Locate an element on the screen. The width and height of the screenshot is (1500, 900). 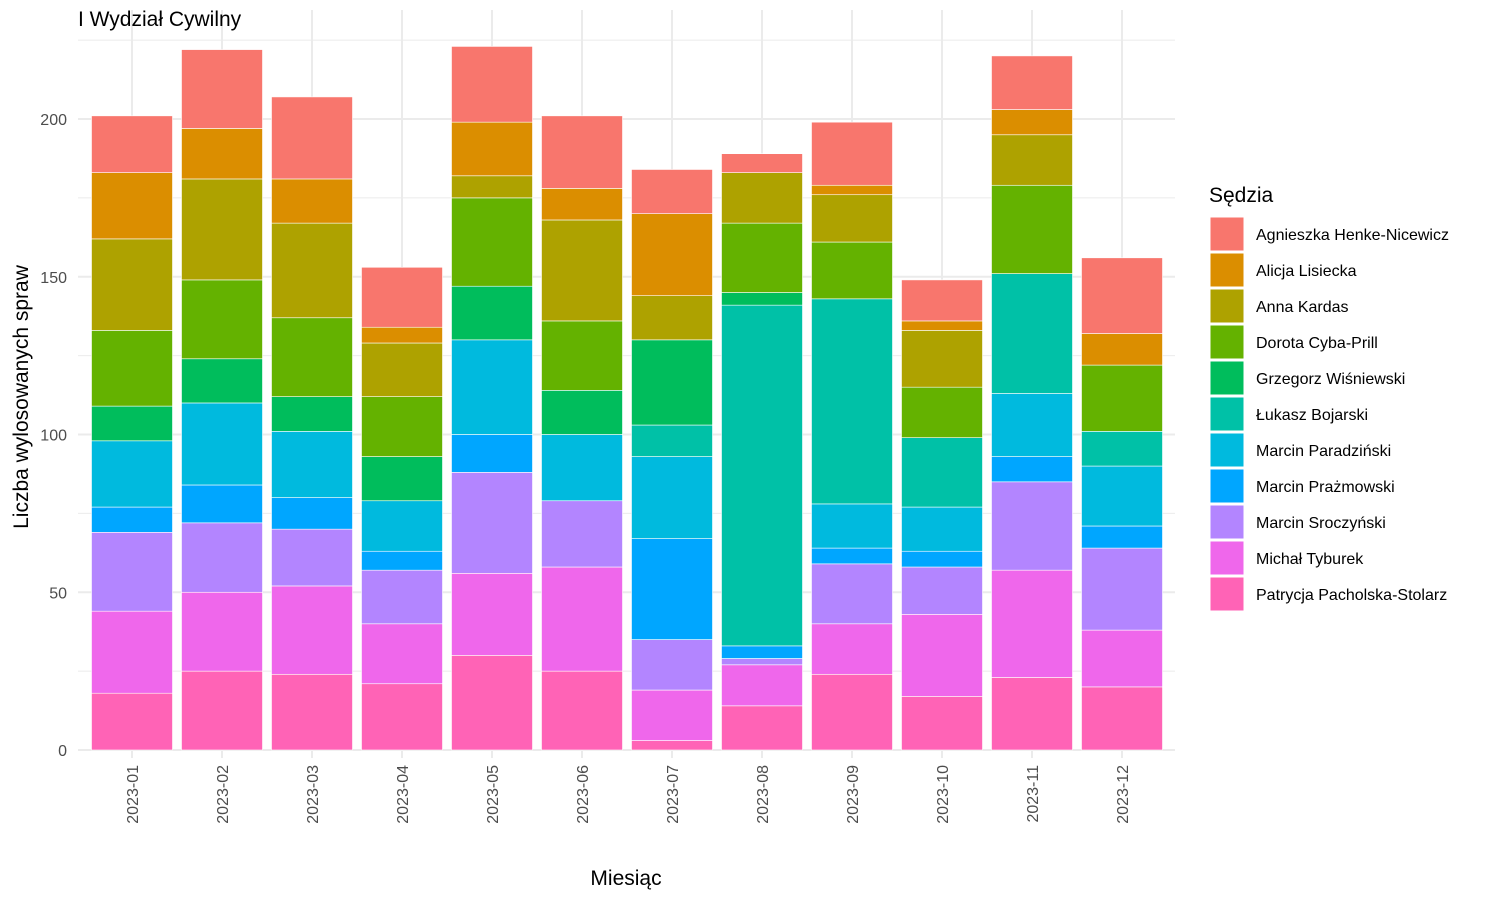
x-tick-label: 2023-12 is located at coordinates (1123, 794).